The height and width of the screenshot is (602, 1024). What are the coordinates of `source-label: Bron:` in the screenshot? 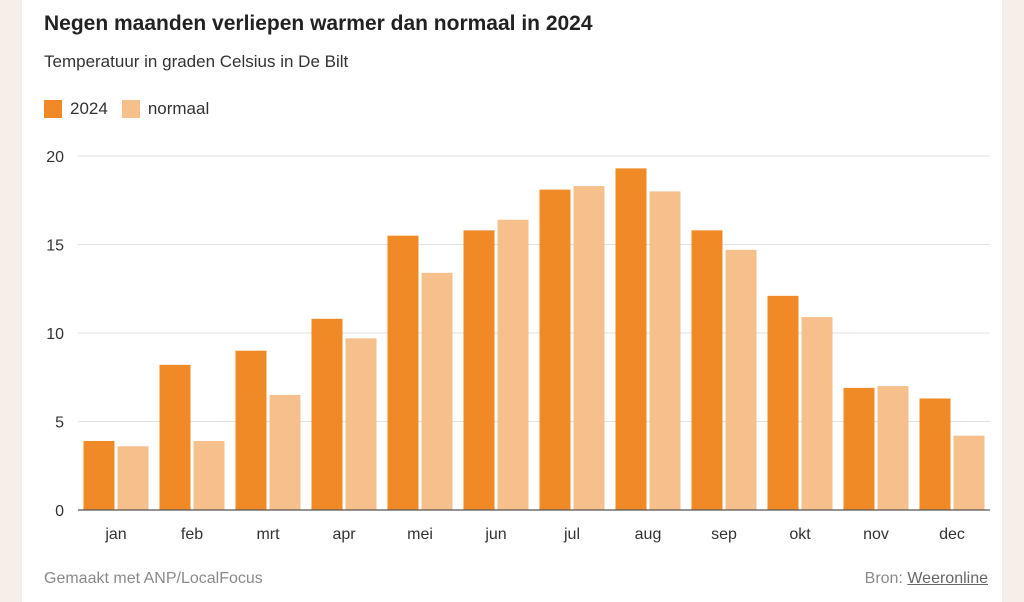 It's located at (883, 578).